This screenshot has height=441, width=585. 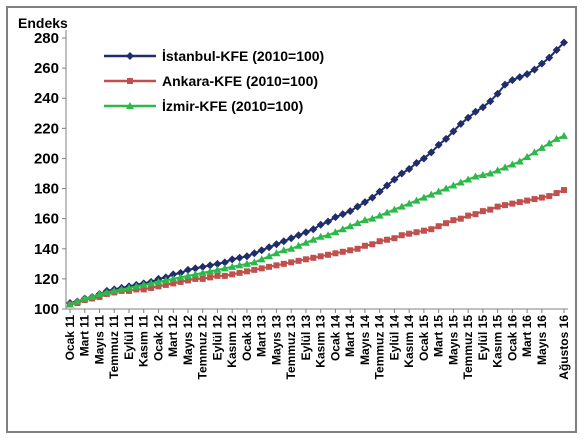 What do you see at coordinates (564, 347) in the screenshot?
I see `x-tick-label: Ağustos 16` at bounding box center [564, 347].